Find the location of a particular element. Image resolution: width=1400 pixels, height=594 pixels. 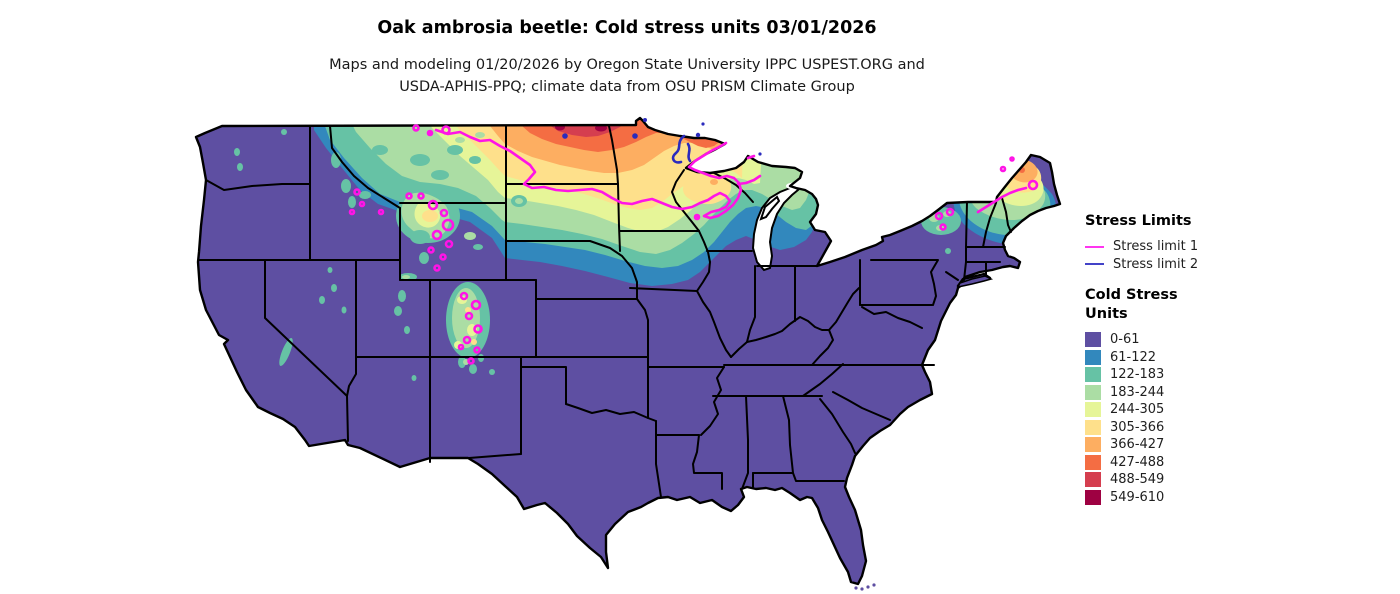

stress-limit-2-line is located at coordinates (662, 141).